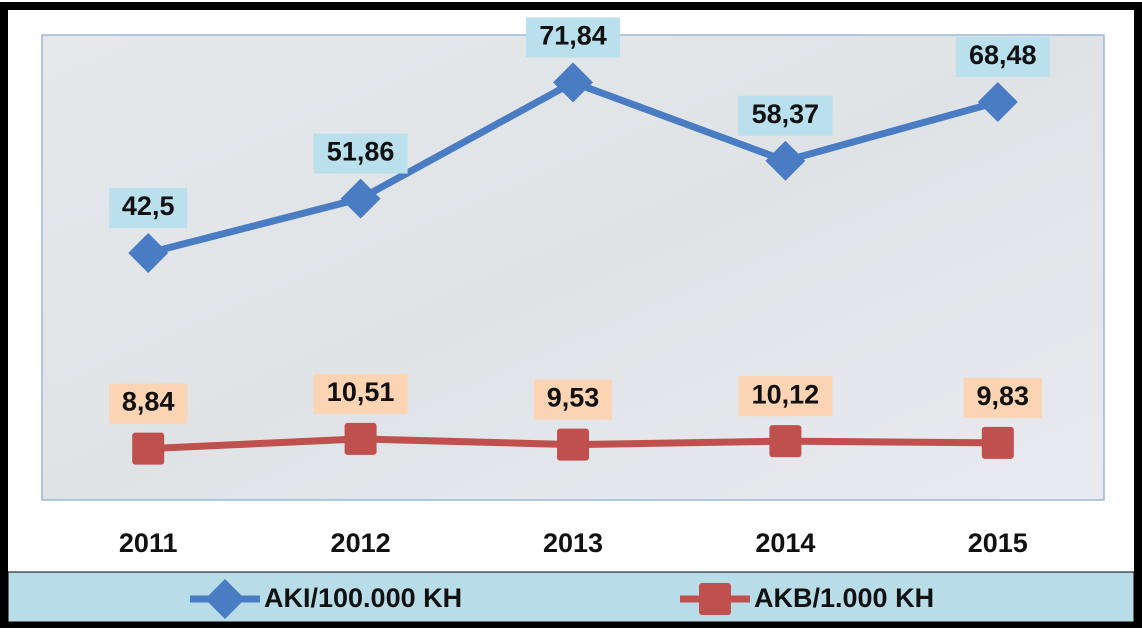  I want to click on data-label: 51,86, so click(361, 152).